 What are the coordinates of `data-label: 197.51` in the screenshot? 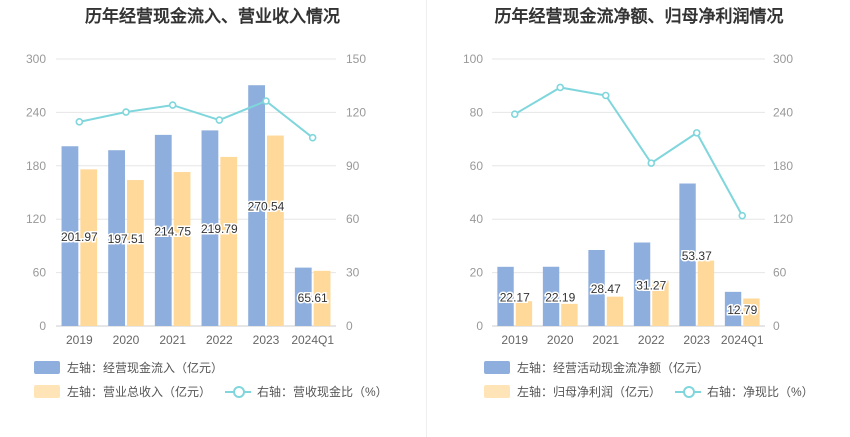 It's located at (126, 239).